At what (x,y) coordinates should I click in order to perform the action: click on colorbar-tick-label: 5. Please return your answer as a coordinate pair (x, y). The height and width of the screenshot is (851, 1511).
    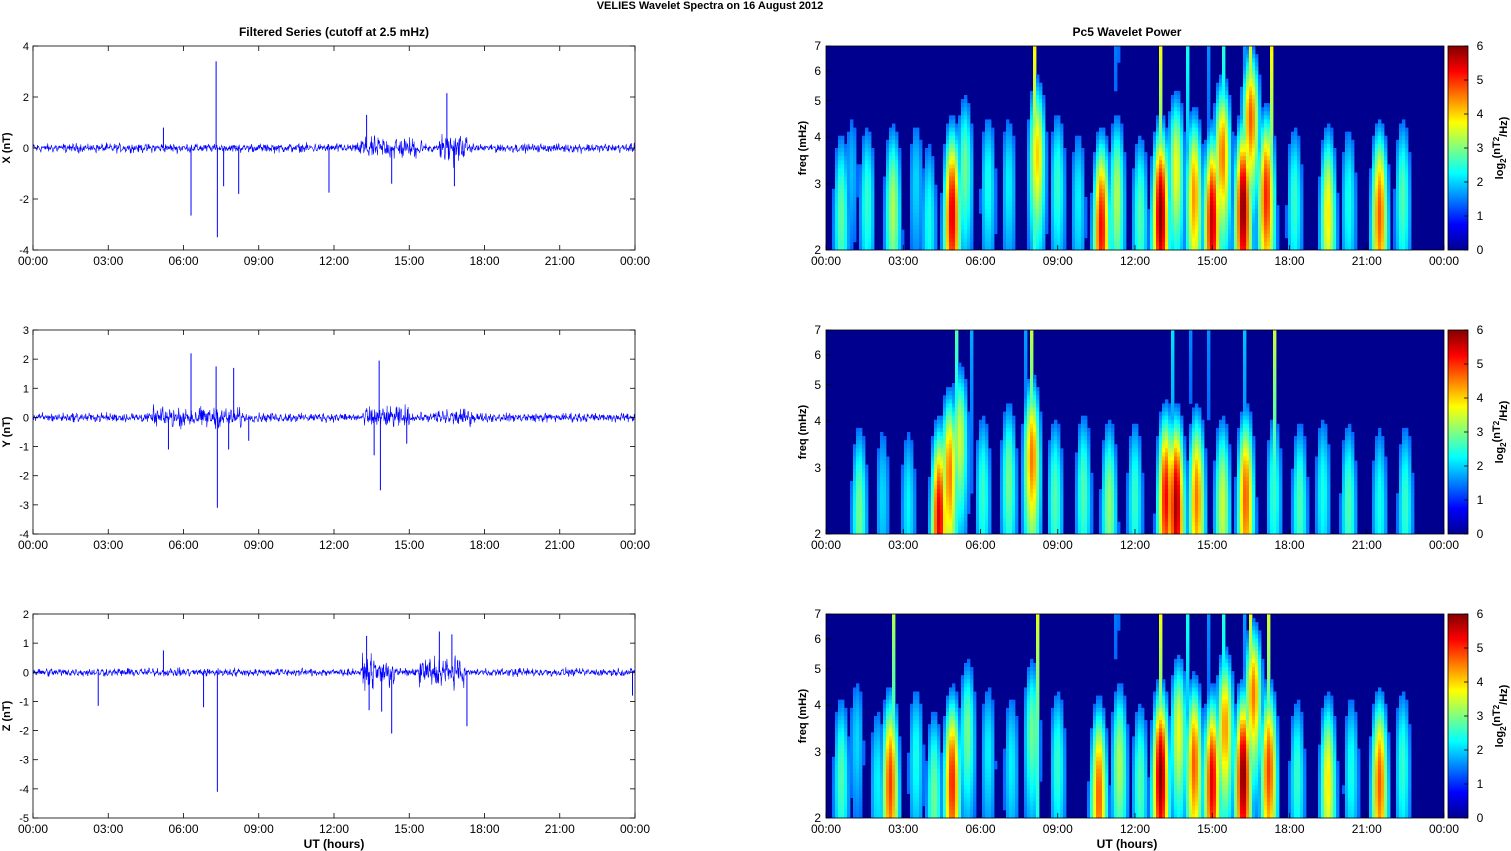
    Looking at the image, I should click on (1480, 364).